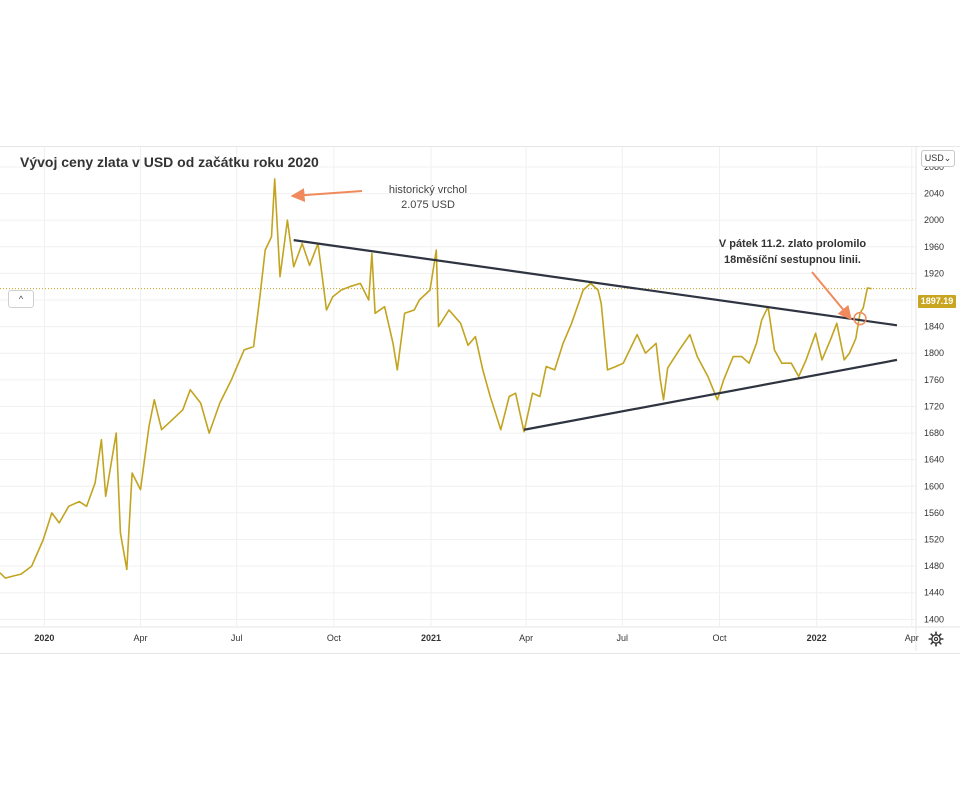 The height and width of the screenshot is (800, 960). Describe the element at coordinates (831, 296) in the screenshot. I see `breakout-arrow` at that location.